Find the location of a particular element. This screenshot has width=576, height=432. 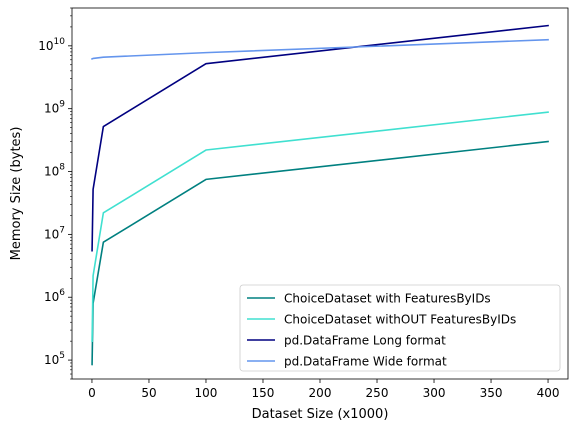

y-tick-label: 10⁹ is located at coordinates (54, 108).